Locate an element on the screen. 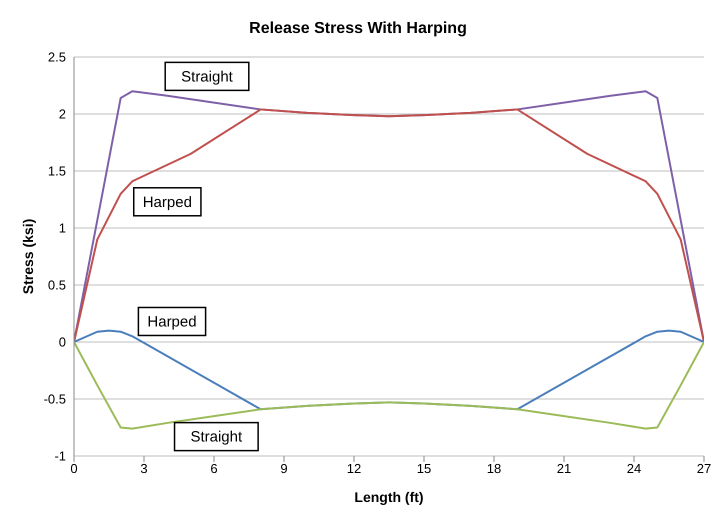 The width and height of the screenshot is (716, 524). x-tick-label: 6 is located at coordinates (214, 468).